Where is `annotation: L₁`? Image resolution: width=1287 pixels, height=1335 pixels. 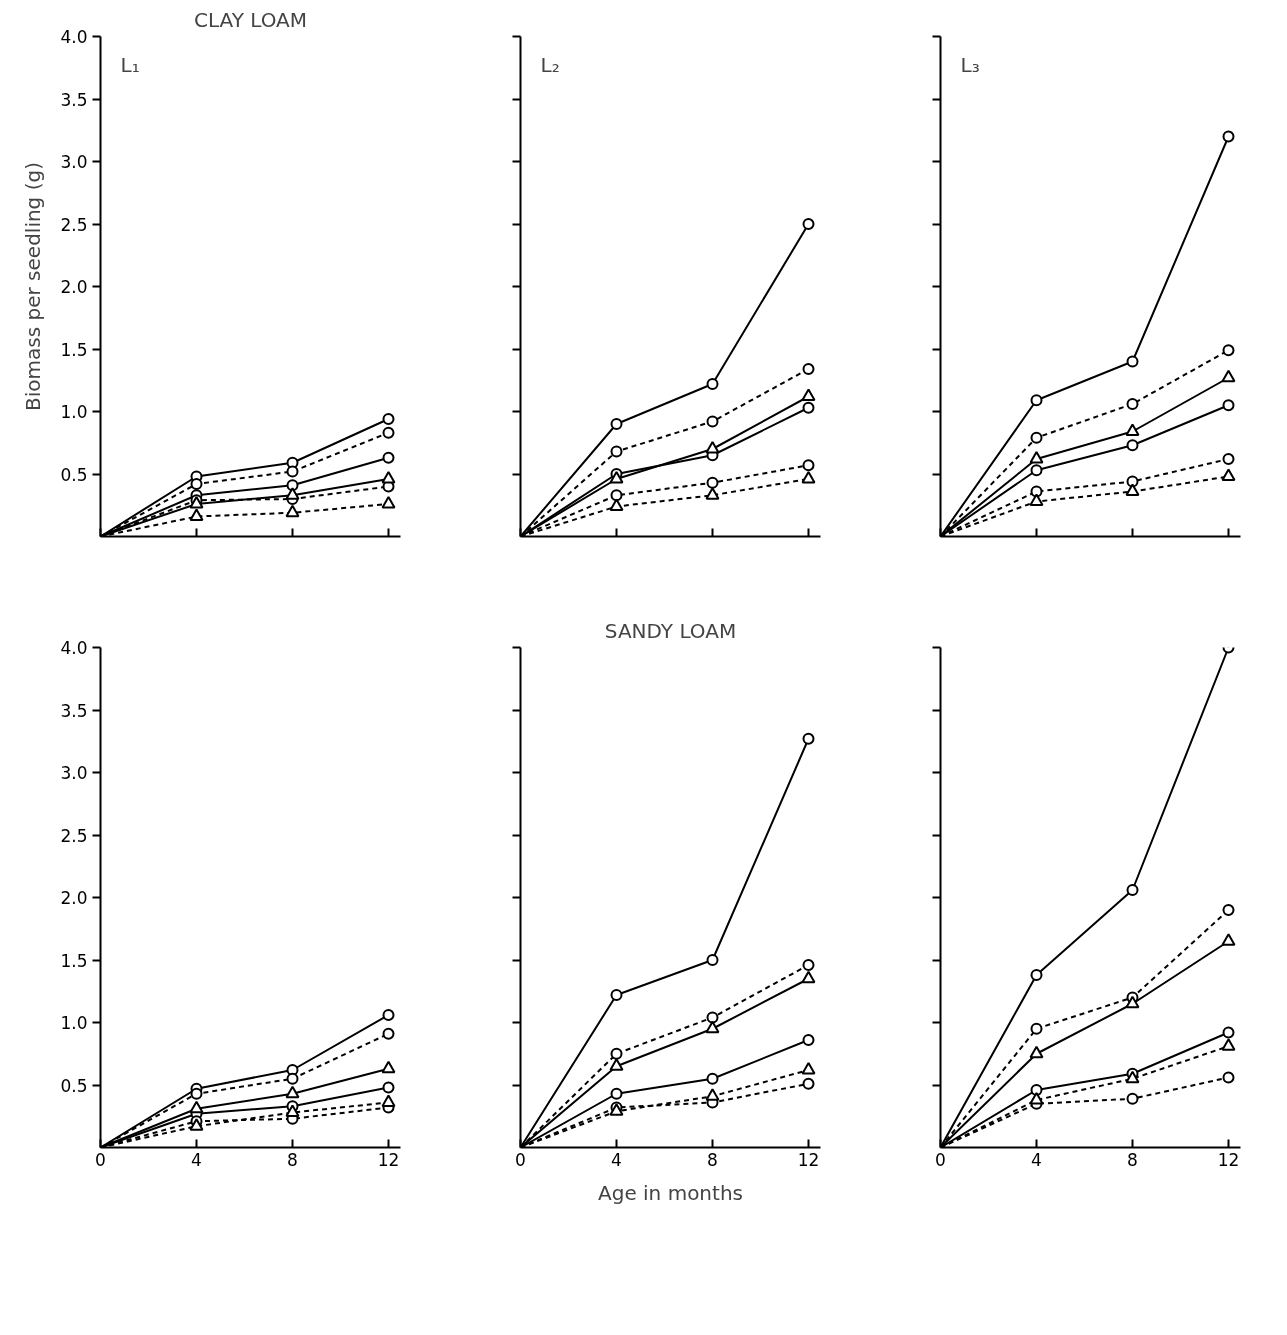
annotation: L₁ is located at coordinates (130, 64).